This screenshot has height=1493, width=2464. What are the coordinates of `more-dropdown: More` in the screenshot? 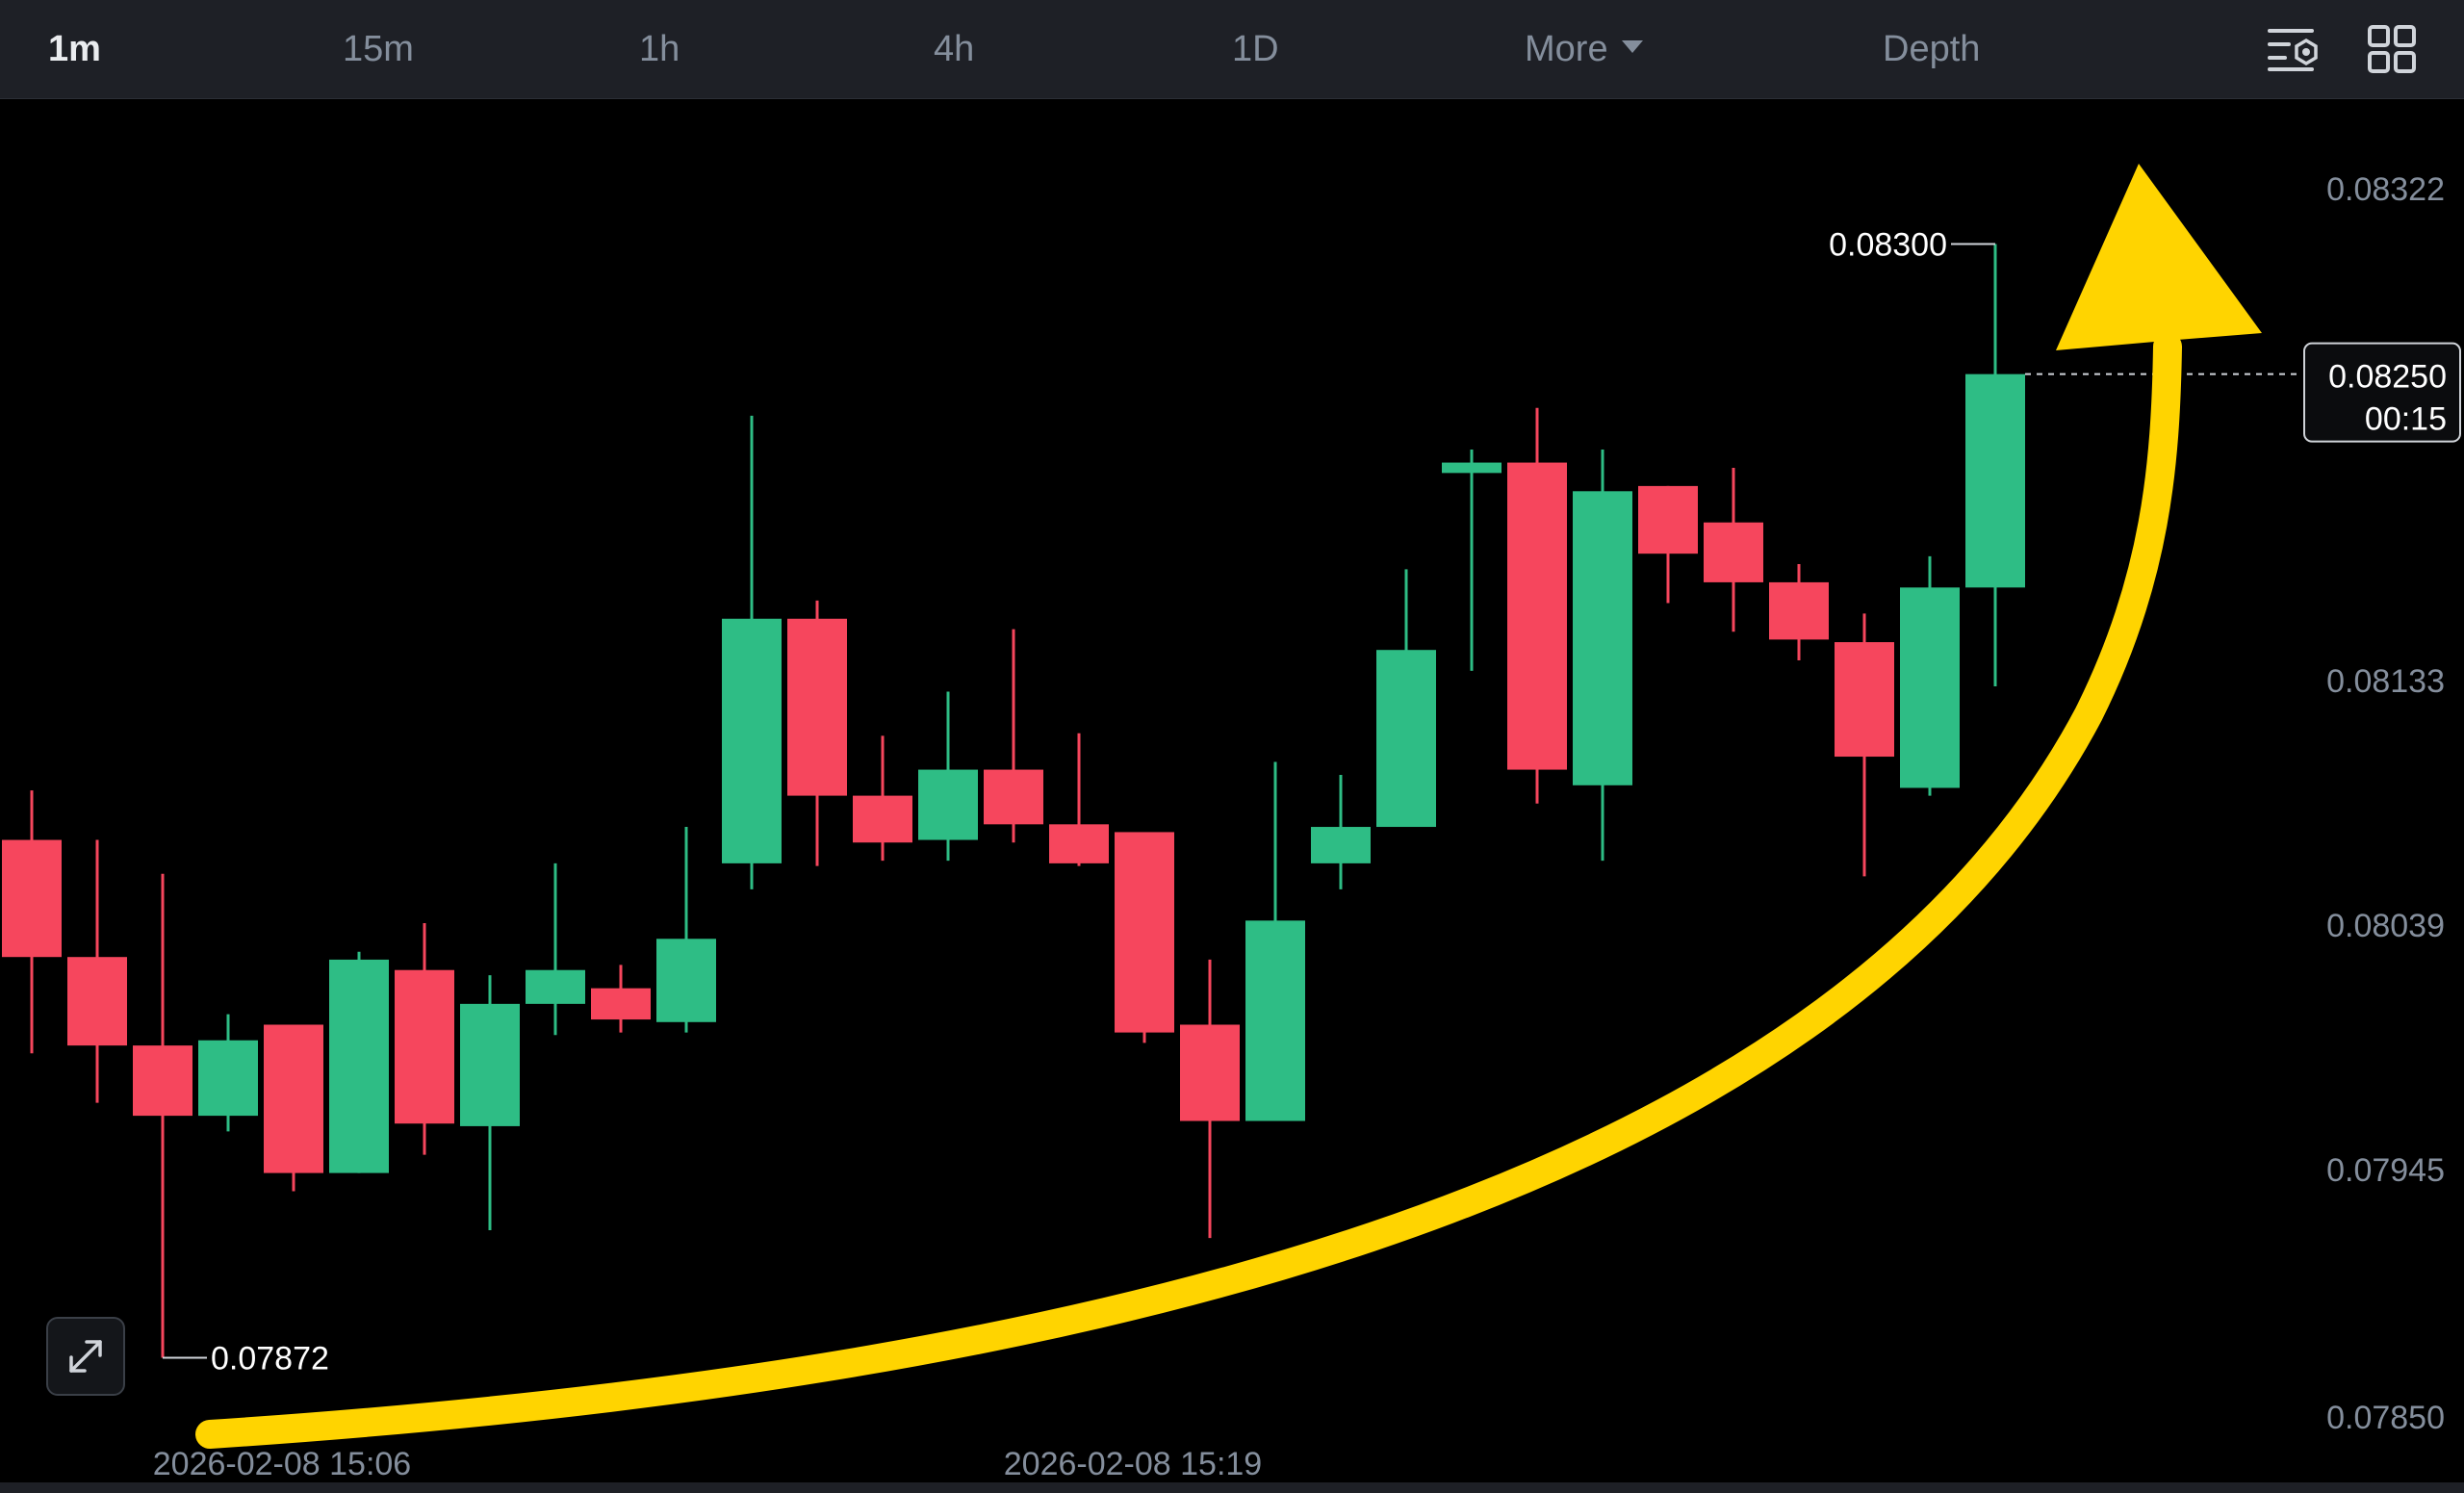 It's located at (1584, 49).